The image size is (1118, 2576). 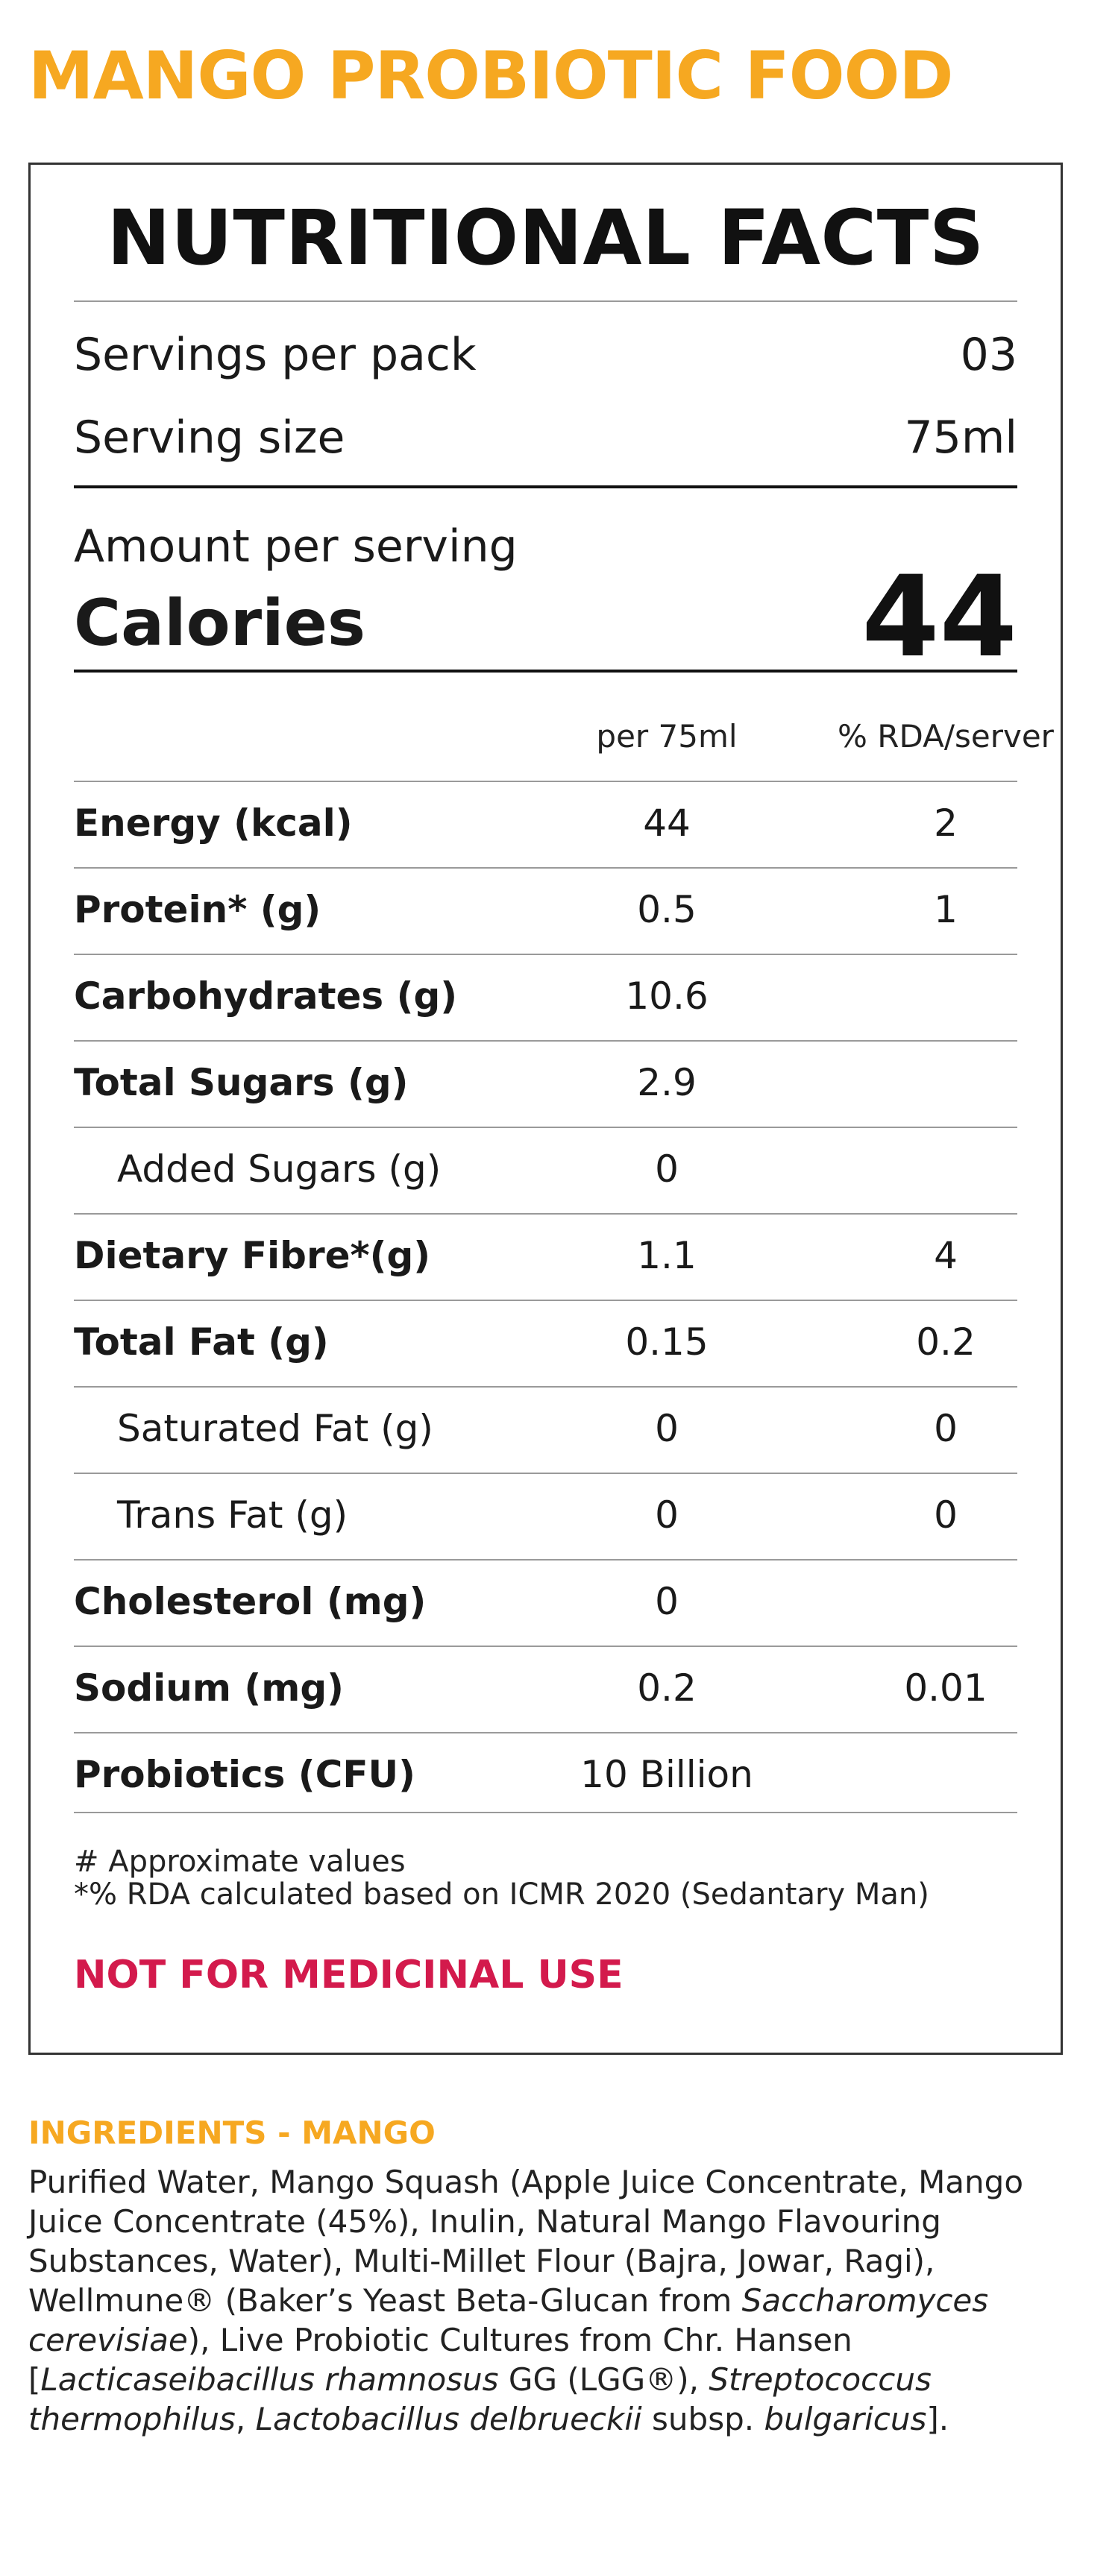 I want to click on nutrient-label: Total Sugars (g), so click(x=241, y=1082).